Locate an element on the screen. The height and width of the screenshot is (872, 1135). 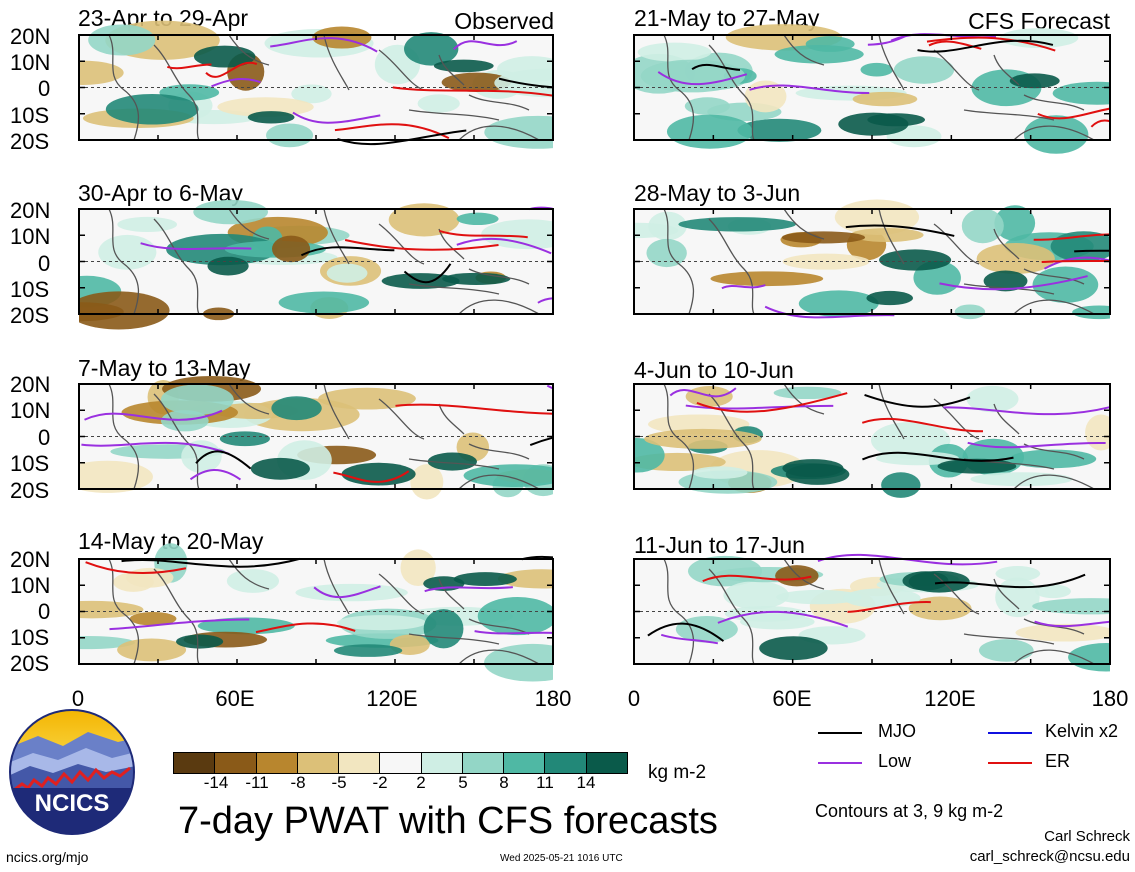
panel-title: 4-Jun to 10-Jun is located at coordinates (714, 370).